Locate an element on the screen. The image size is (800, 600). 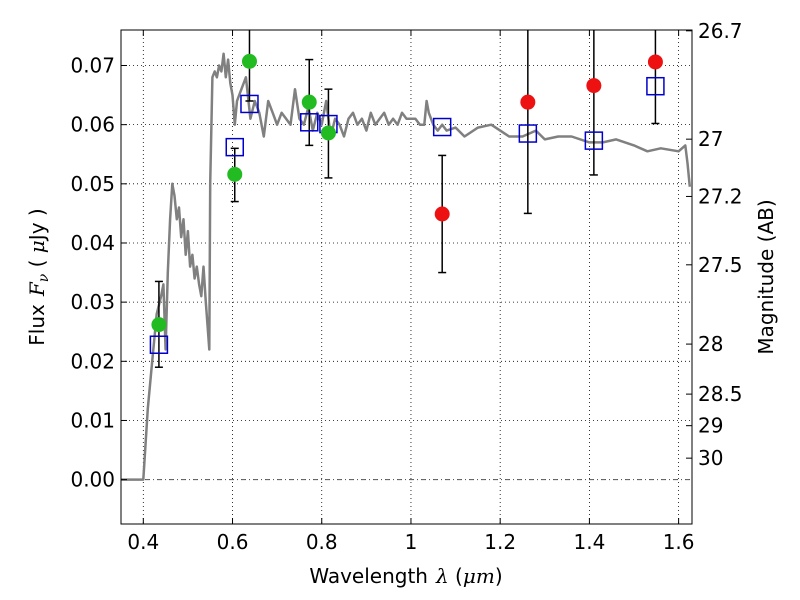
mag-tick-label: 28.5 is located at coordinates (720, 394).